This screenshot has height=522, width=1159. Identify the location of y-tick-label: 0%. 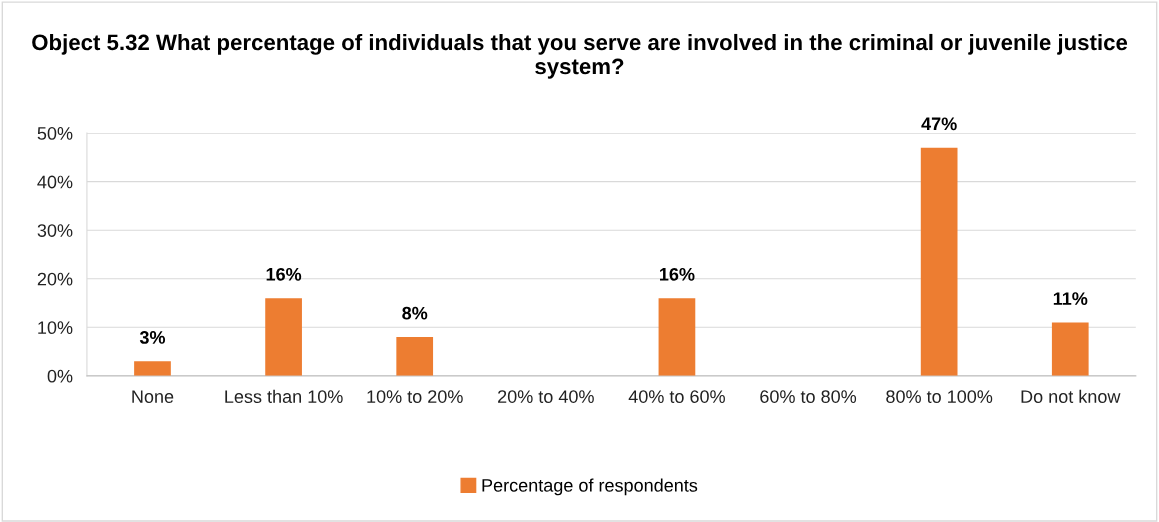
(60, 376).